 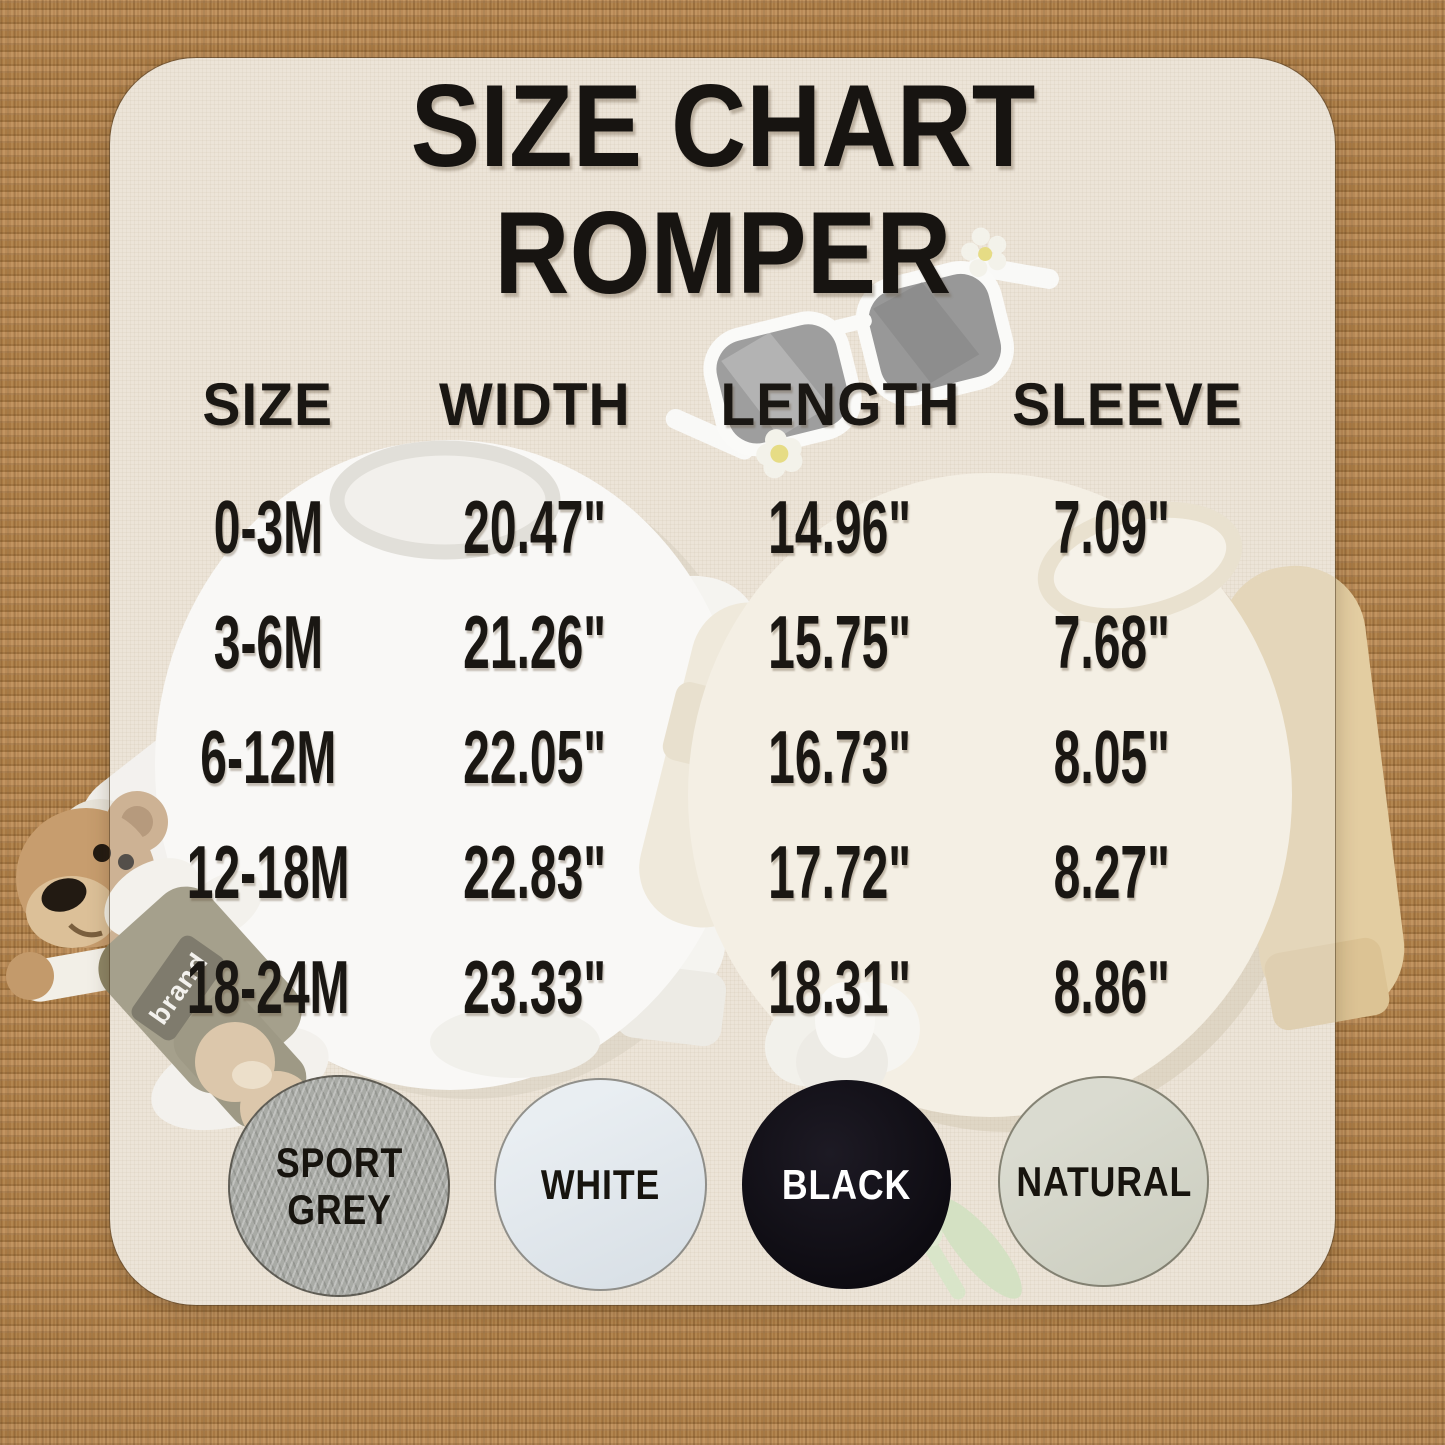 I want to click on table-row-6-12m: 6-12M 22.05" 16.73" 8.05", so click(x=679, y=756).